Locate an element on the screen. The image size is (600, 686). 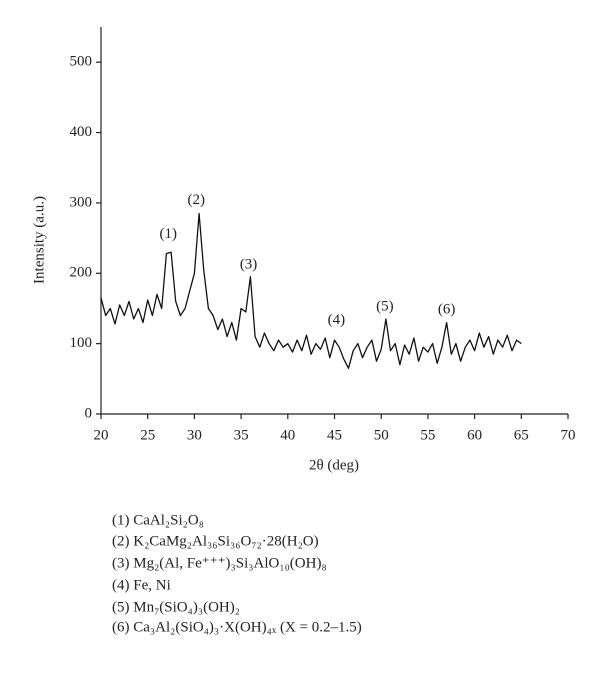
x-tick-label: 70 is located at coordinates (568, 435).